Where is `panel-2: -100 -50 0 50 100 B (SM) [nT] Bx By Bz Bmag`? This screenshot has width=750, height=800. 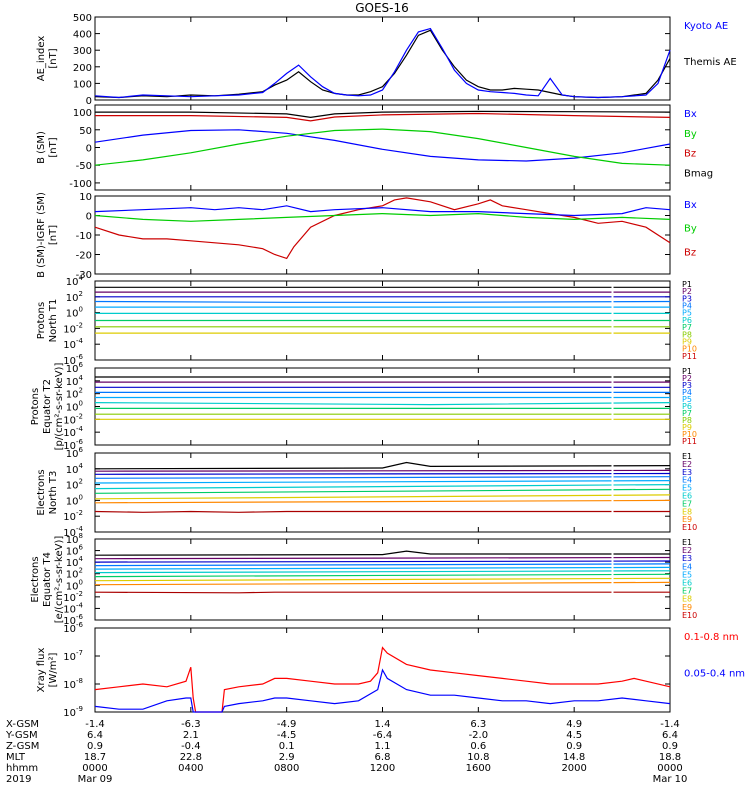
panel-2: -100 -50 0 50 100 B (SM) [nT] Bx By Bz Bmag is located at coordinates (374, 147).